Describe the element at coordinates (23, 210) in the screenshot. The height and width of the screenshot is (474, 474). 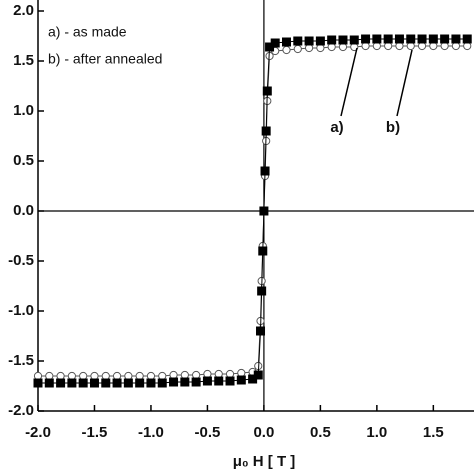
I see `y-tick-label: 0.0` at that location.